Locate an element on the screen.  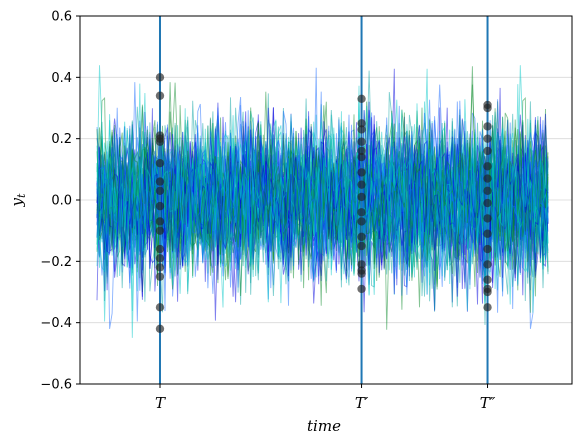
y-axis-label-base: y is located at coordinates (17, 202).